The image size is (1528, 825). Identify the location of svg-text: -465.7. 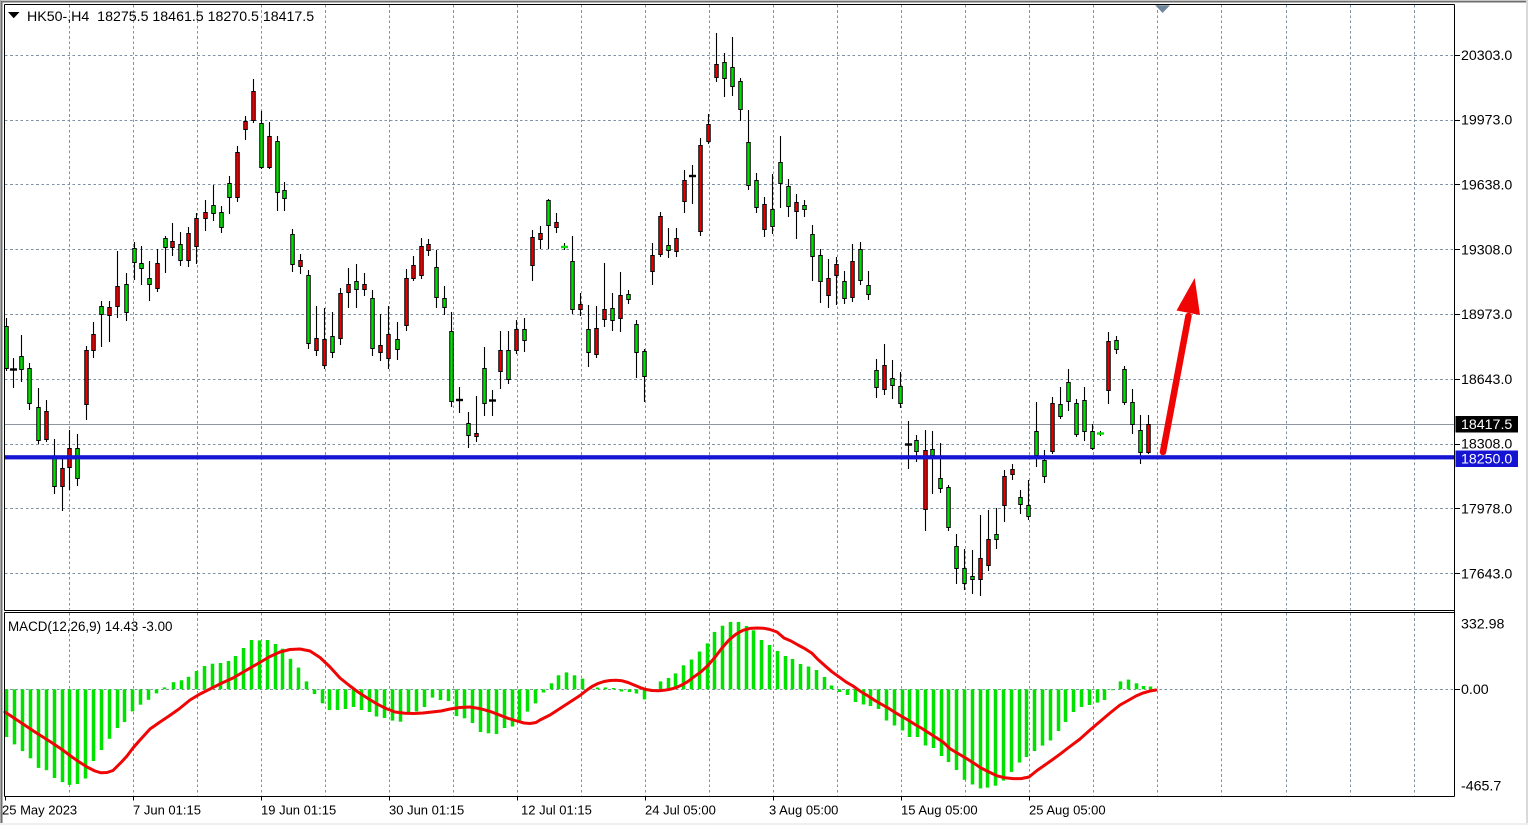
(1481, 787).